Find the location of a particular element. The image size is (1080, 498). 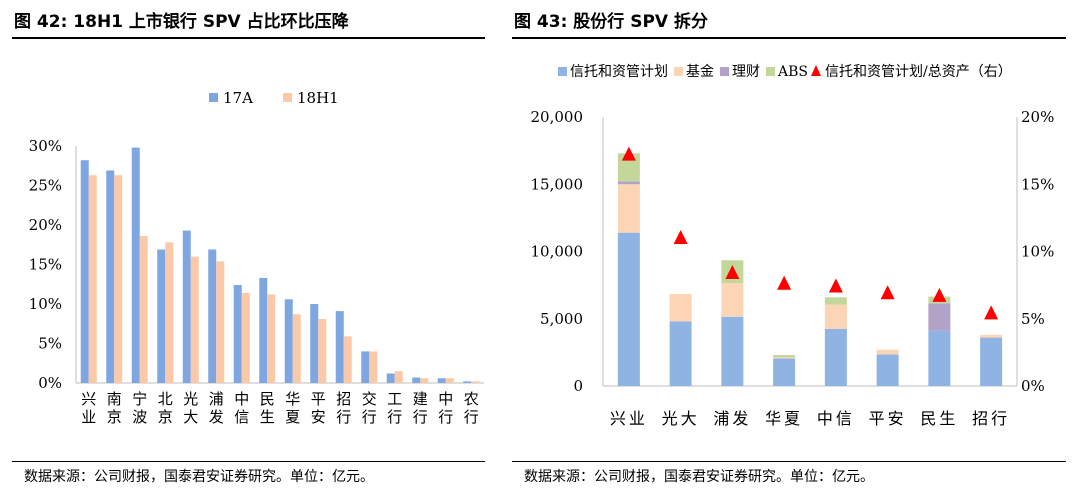

right-source-rule is located at coordinates (789, 461).